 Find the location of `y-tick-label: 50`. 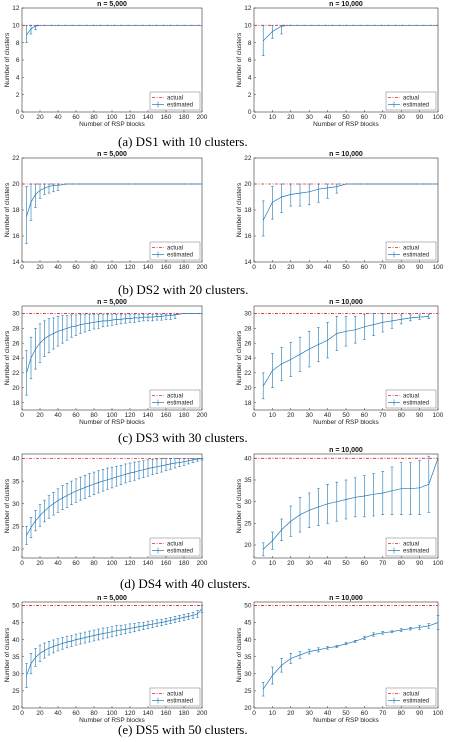

y-tick-label: 50 is located at coordinates (16, 606).